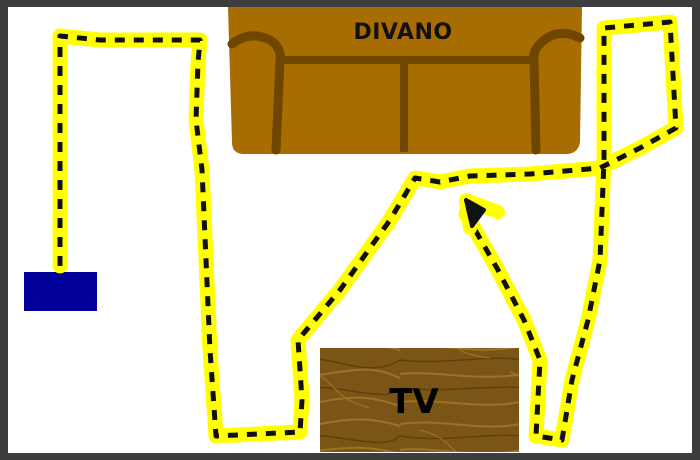 The height and width of the screenshot is (460, 700). I want to click on sofa-label: DIVANO, so click(403, 32).